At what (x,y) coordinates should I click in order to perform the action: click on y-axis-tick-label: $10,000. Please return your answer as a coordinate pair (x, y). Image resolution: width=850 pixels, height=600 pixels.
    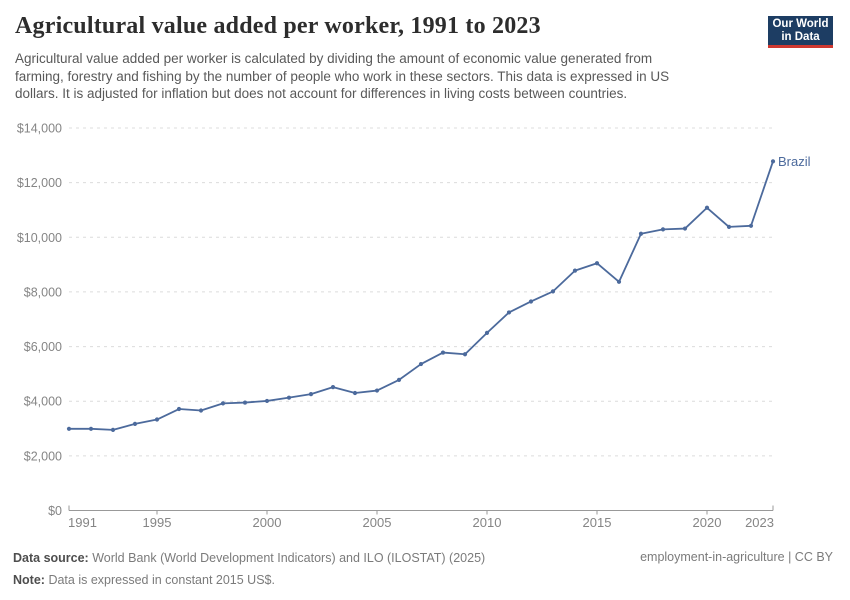
    Looking at the image, I should click on (39, 238).